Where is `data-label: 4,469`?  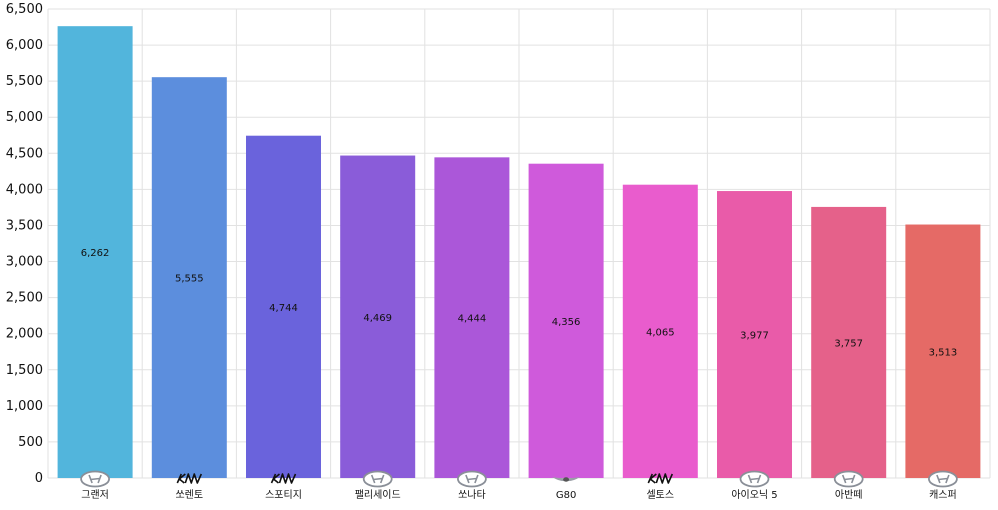 data-label: 4,469 is located at coordinates (377, 318).